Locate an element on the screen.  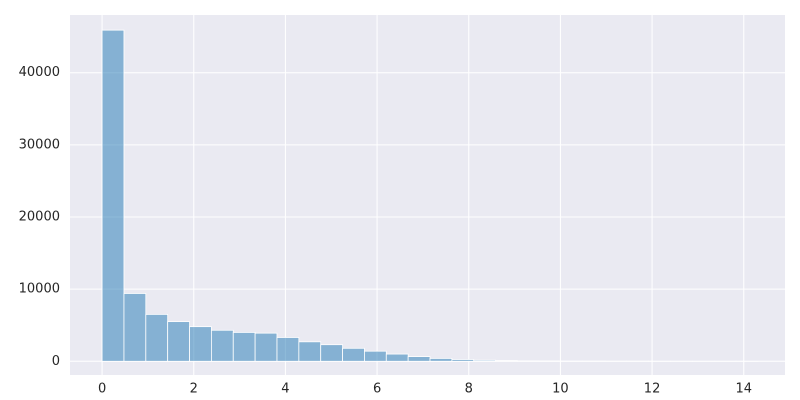
x-tick-label: 6 is located at coordinates (377, 389).